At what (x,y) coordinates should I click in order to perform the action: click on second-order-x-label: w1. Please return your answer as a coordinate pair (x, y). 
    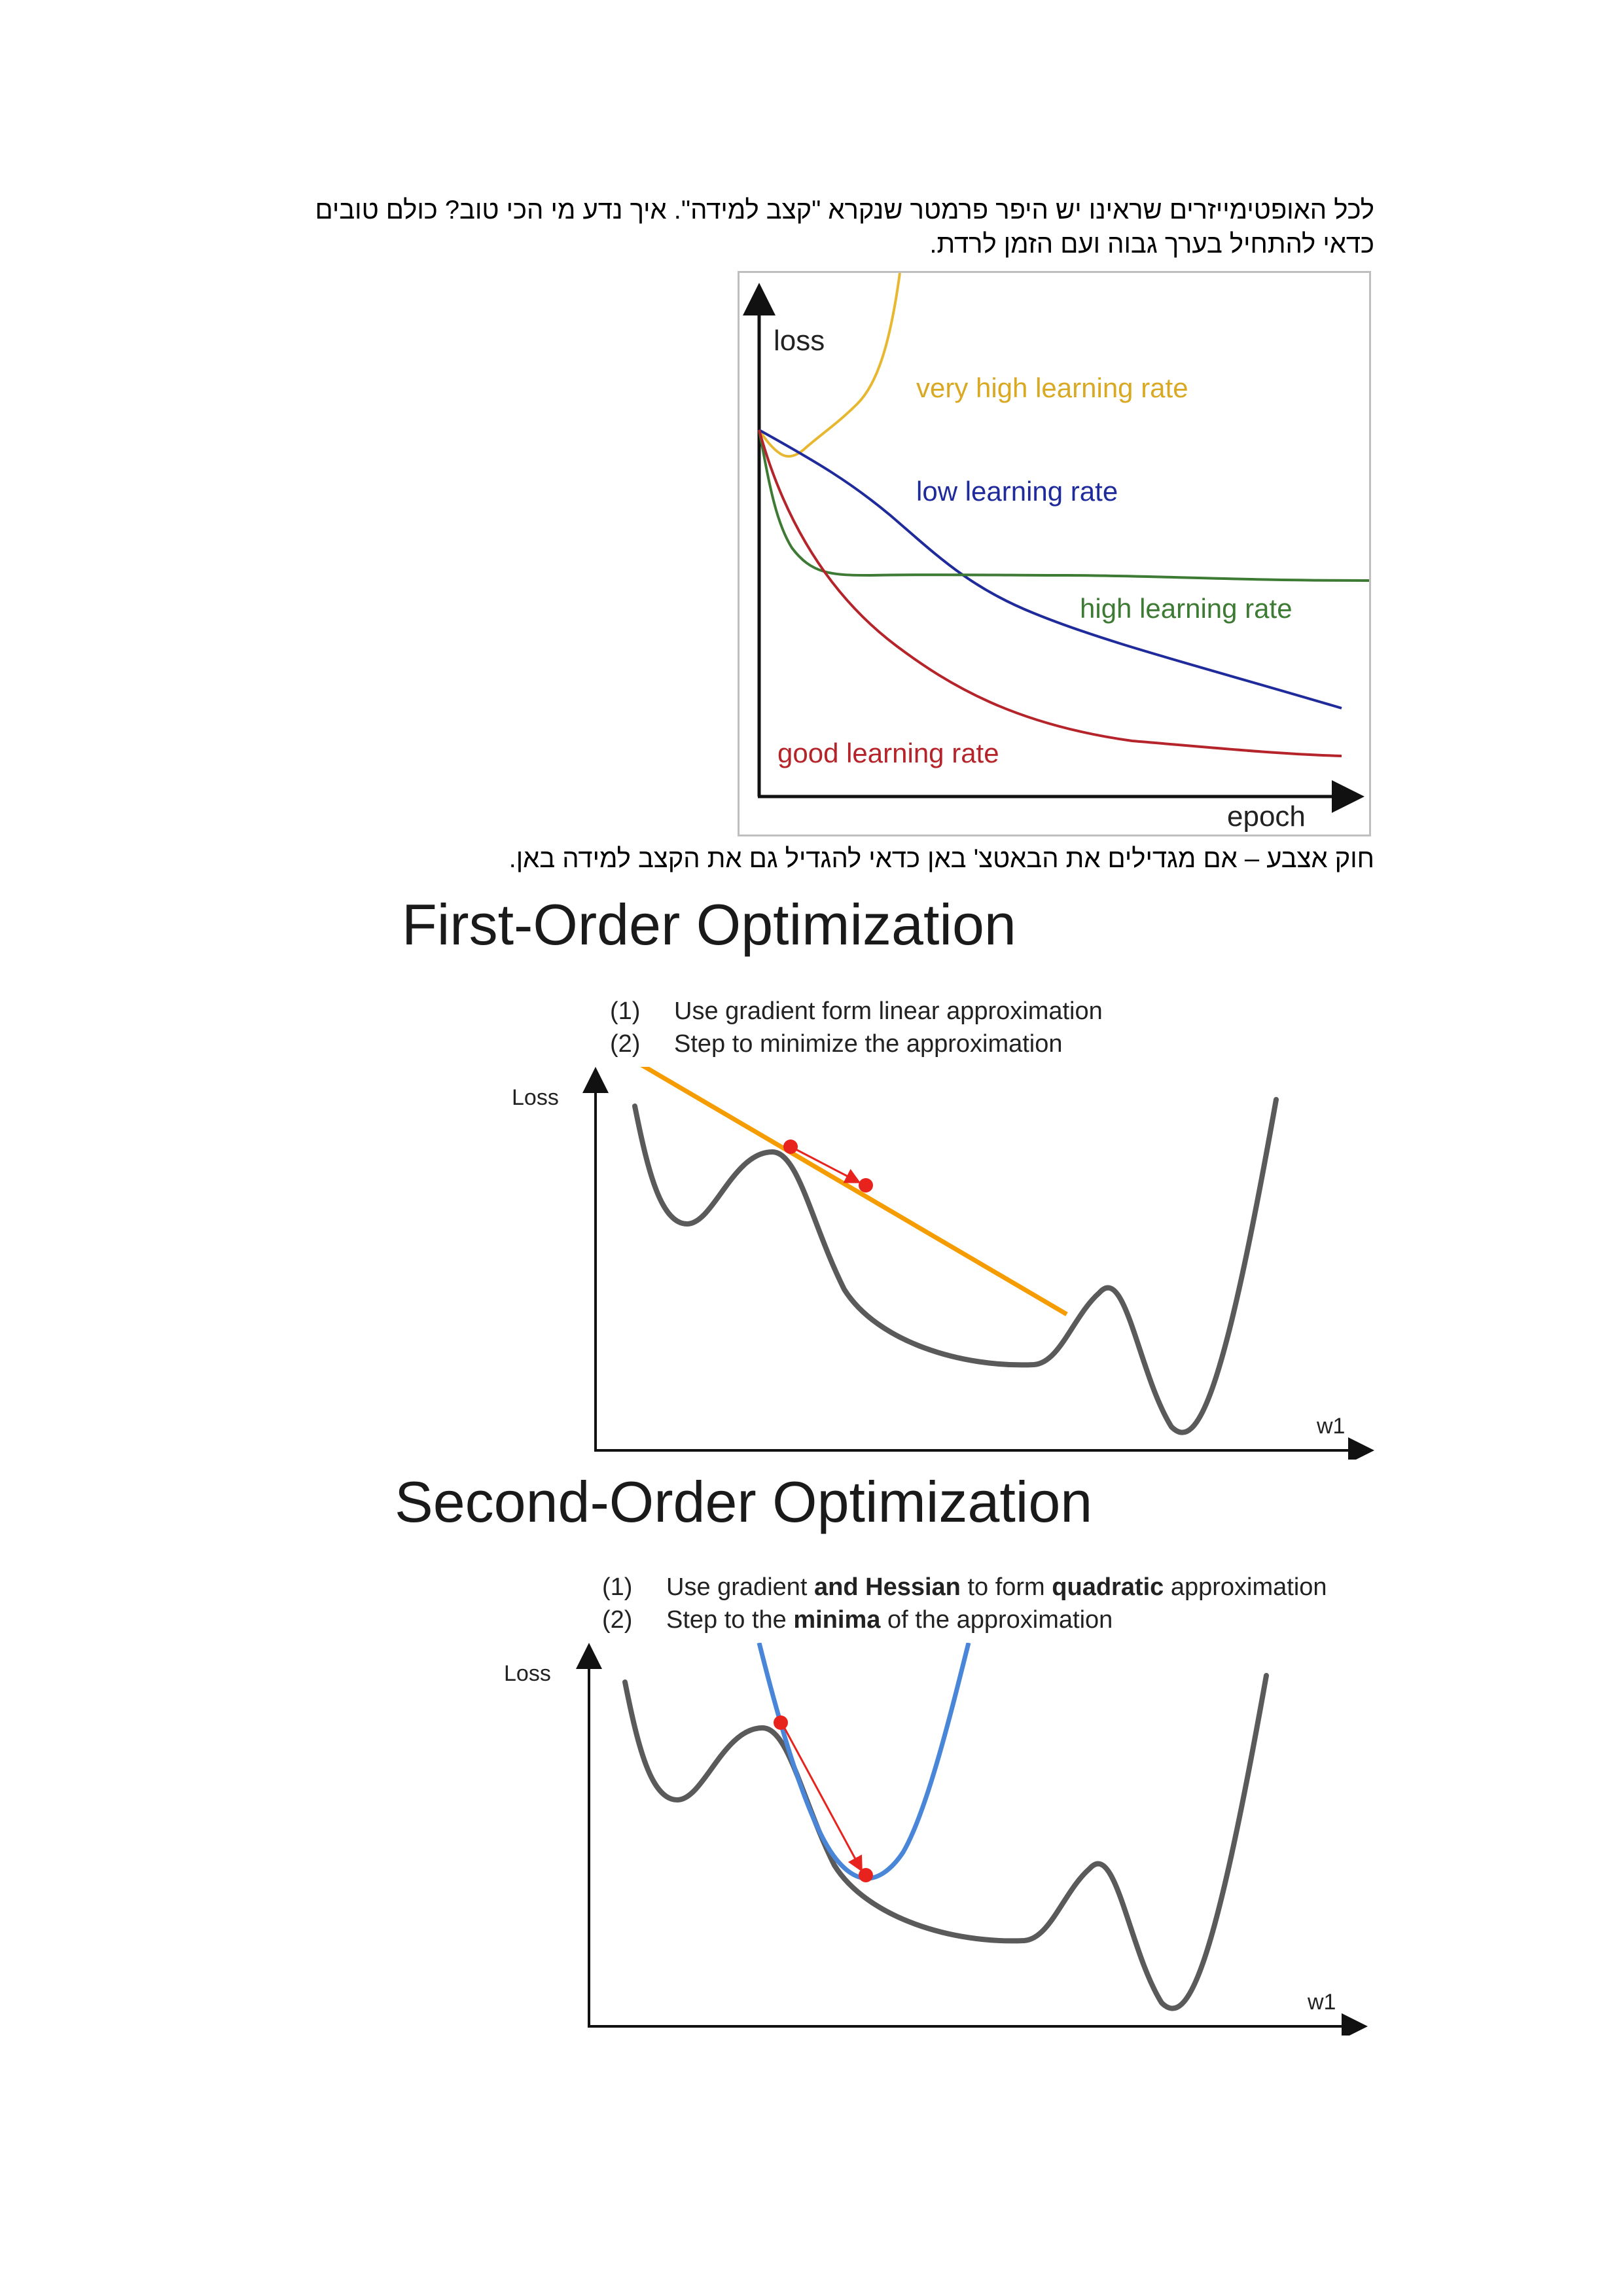
    Looking at the image, I should click on (1322, 2002).